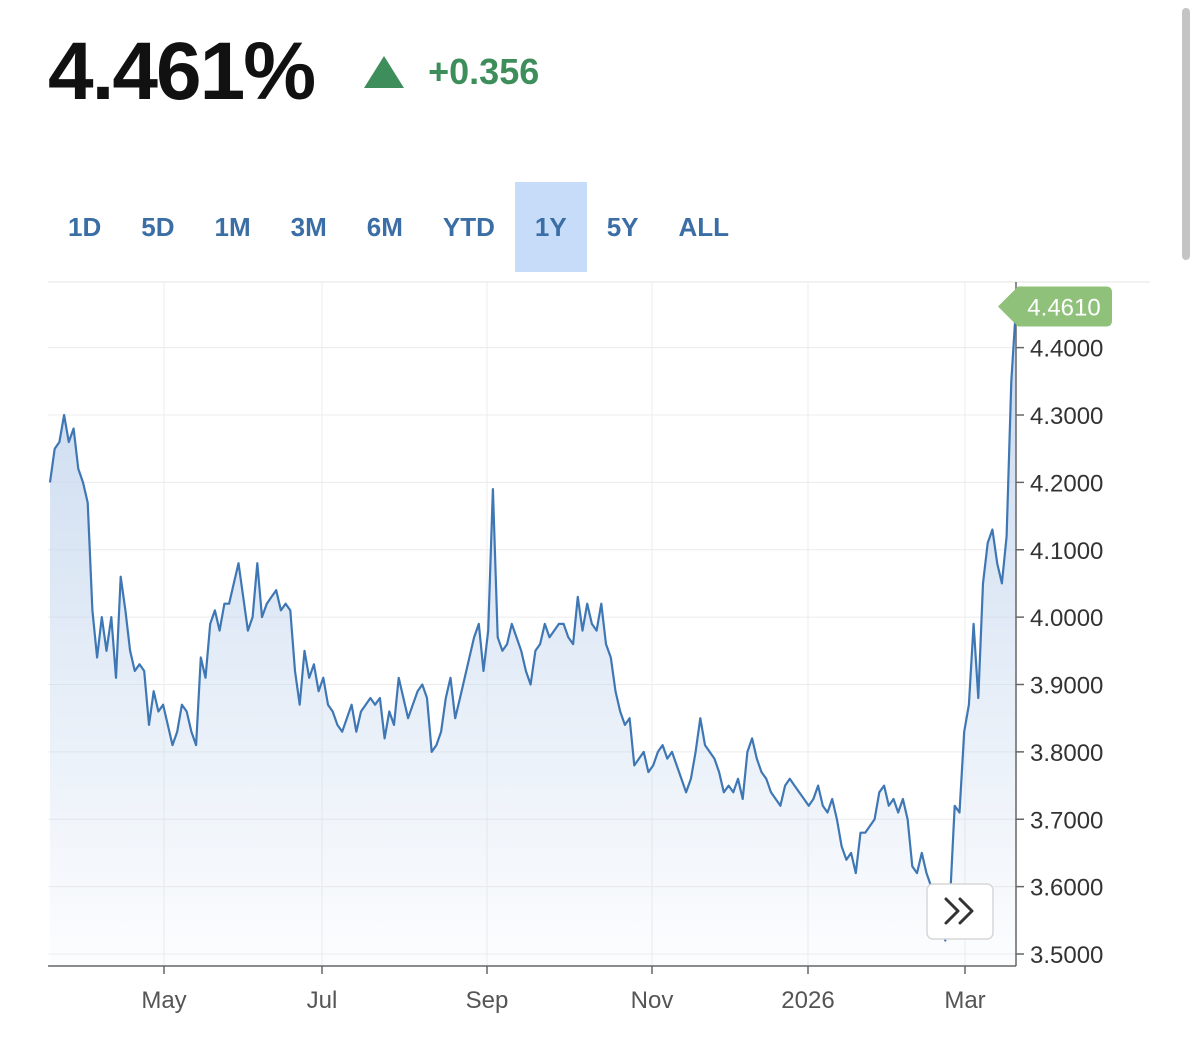  I want to click on quote-header: 4.461% +0.356, so click(293, 72).